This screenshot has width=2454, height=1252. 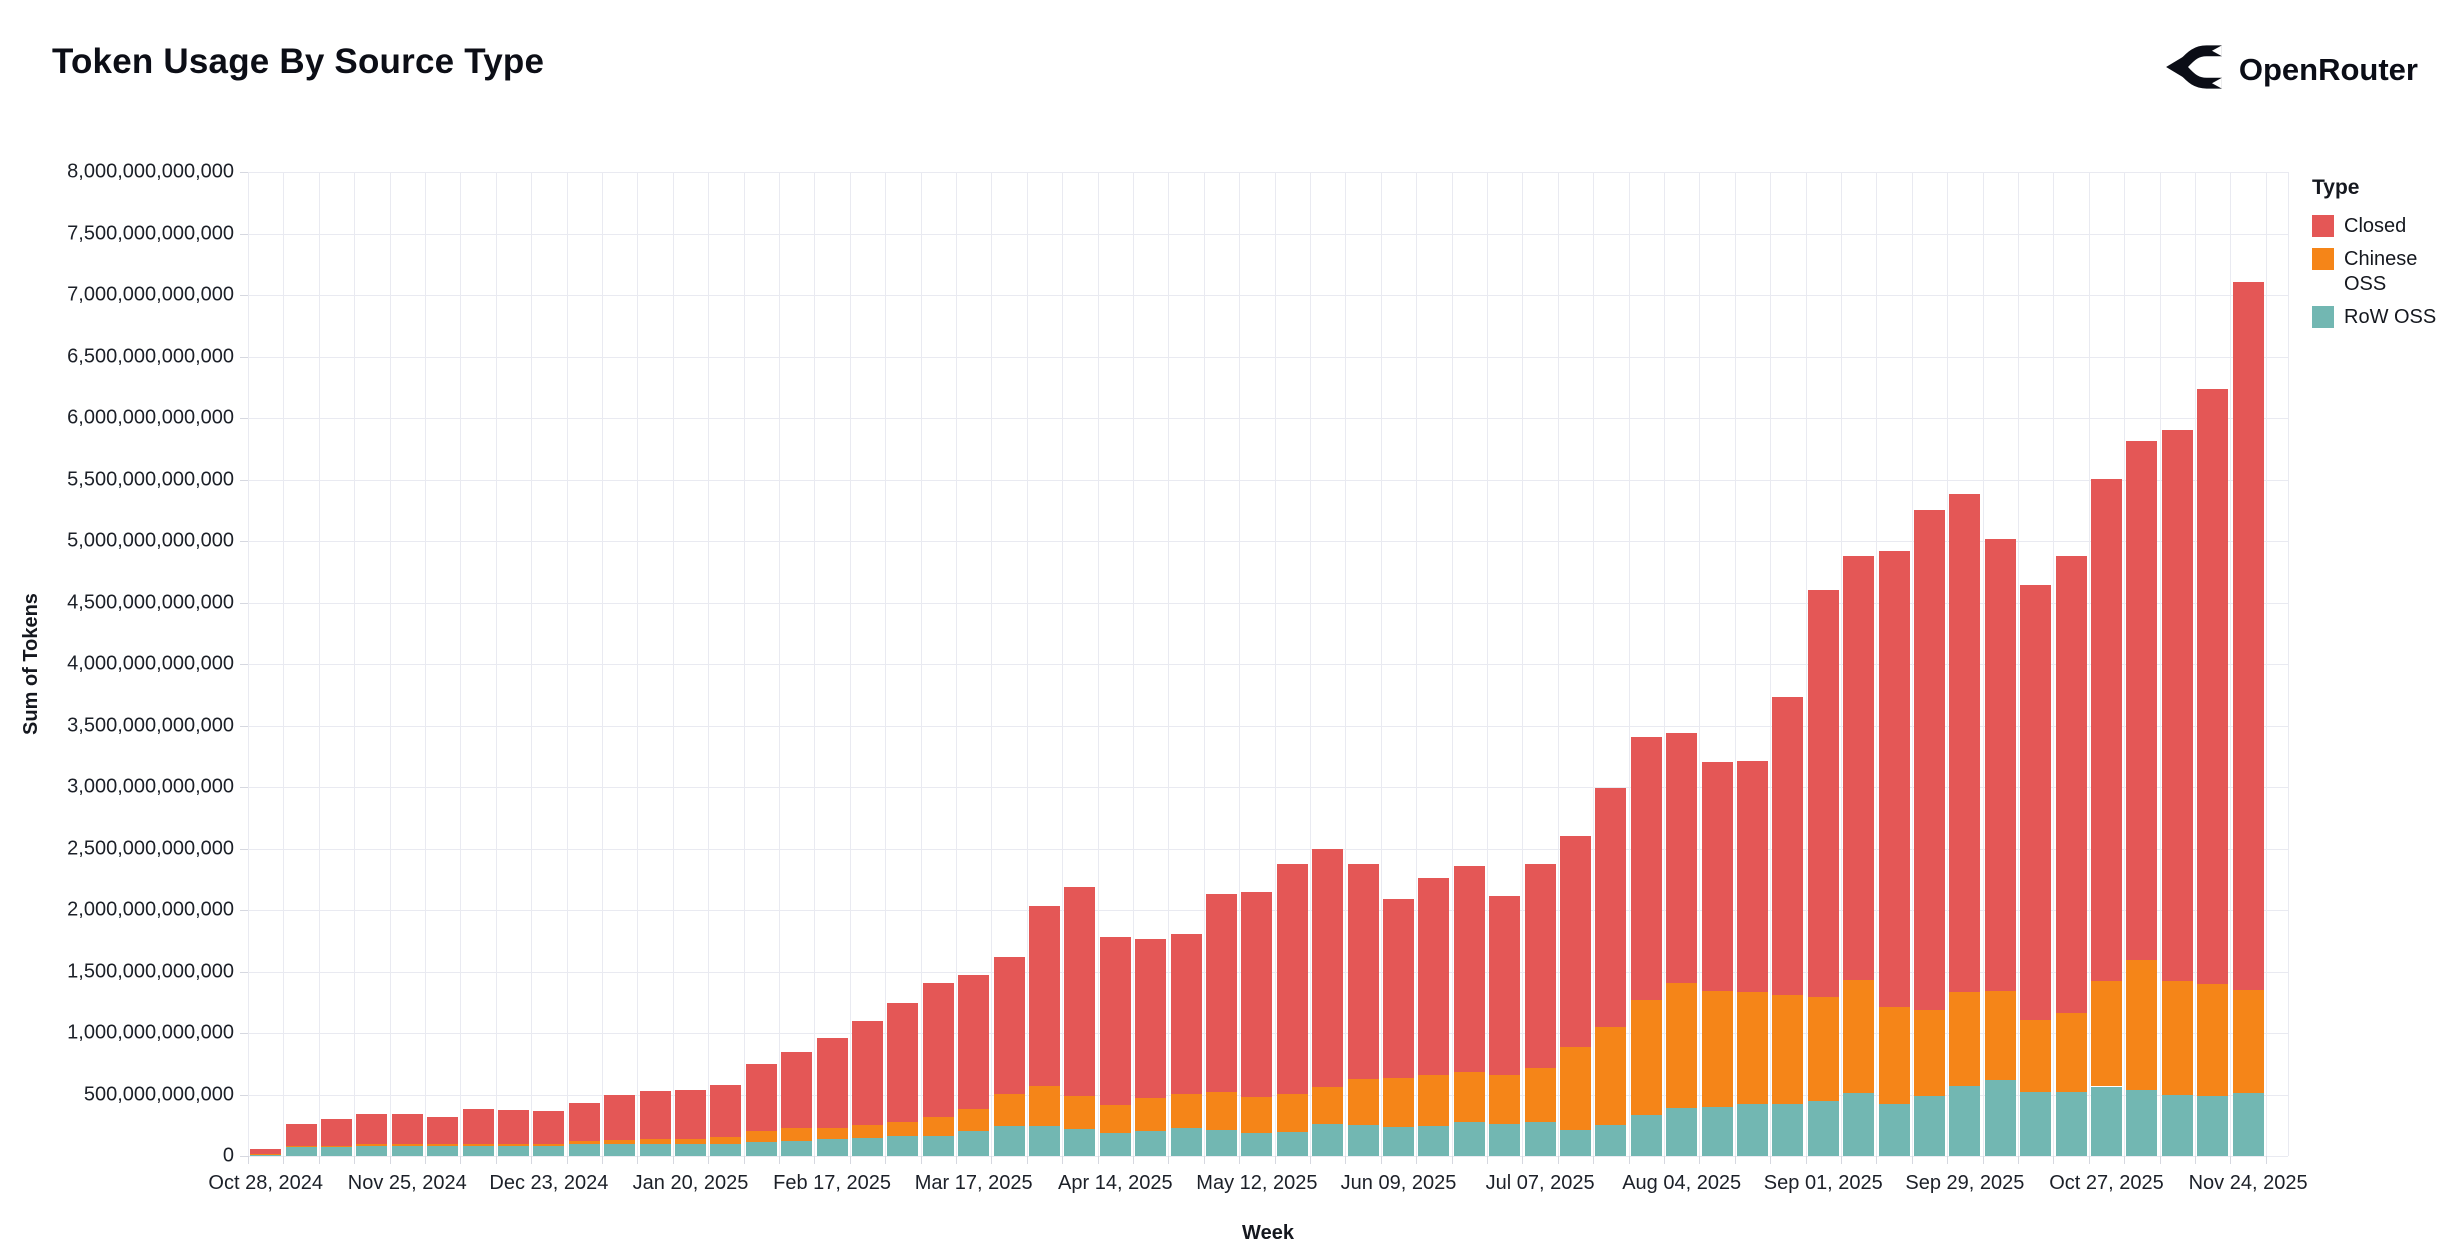 What do you see at coordinates (2378, 272) in the screenshot?
I see `legend-item-chinese-oss: Chinese OSS` at bounding box center [2378, 272].